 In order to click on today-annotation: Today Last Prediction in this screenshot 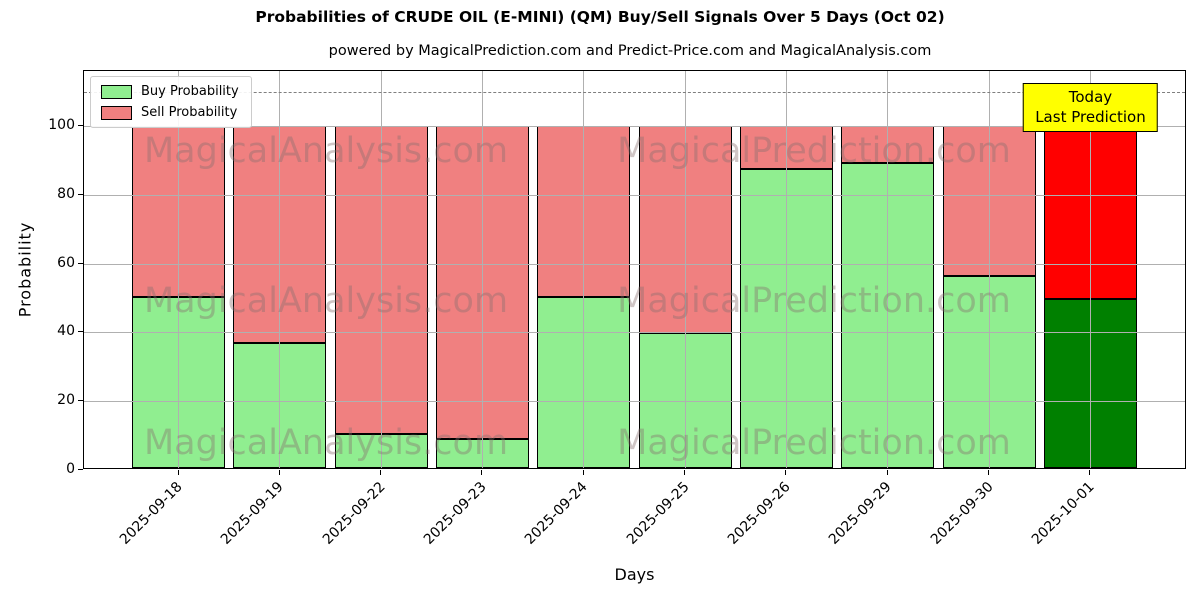, I will do `click(1090, 107)`.